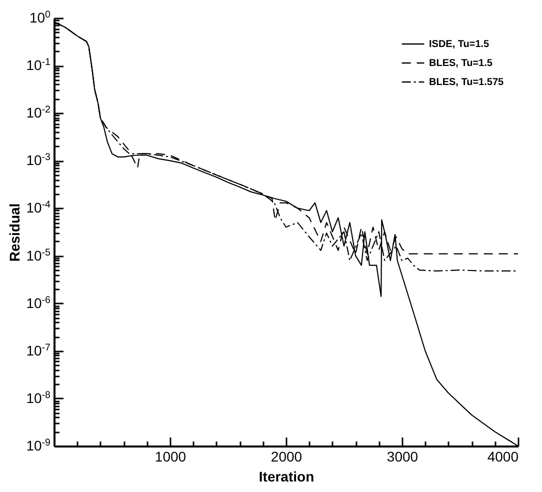 The image size is (542, 492). What do you see at coordinates (461, 63) in the screenshot?
I see `legend-label: BLES, Tu=1.5` at bounding box center [461, 63].